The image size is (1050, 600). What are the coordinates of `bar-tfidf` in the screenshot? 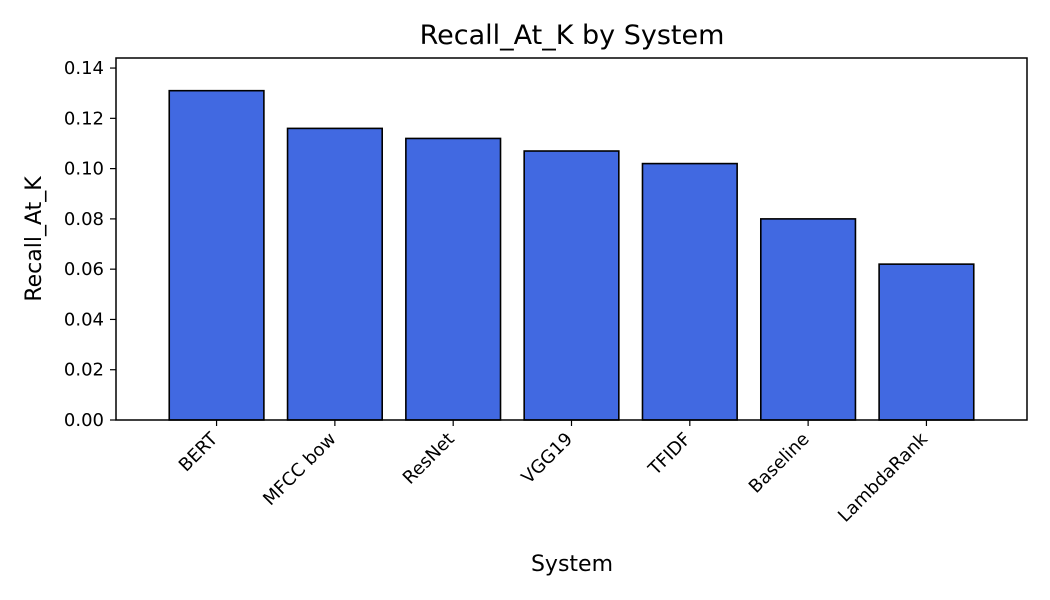 It's located at (689, 291).